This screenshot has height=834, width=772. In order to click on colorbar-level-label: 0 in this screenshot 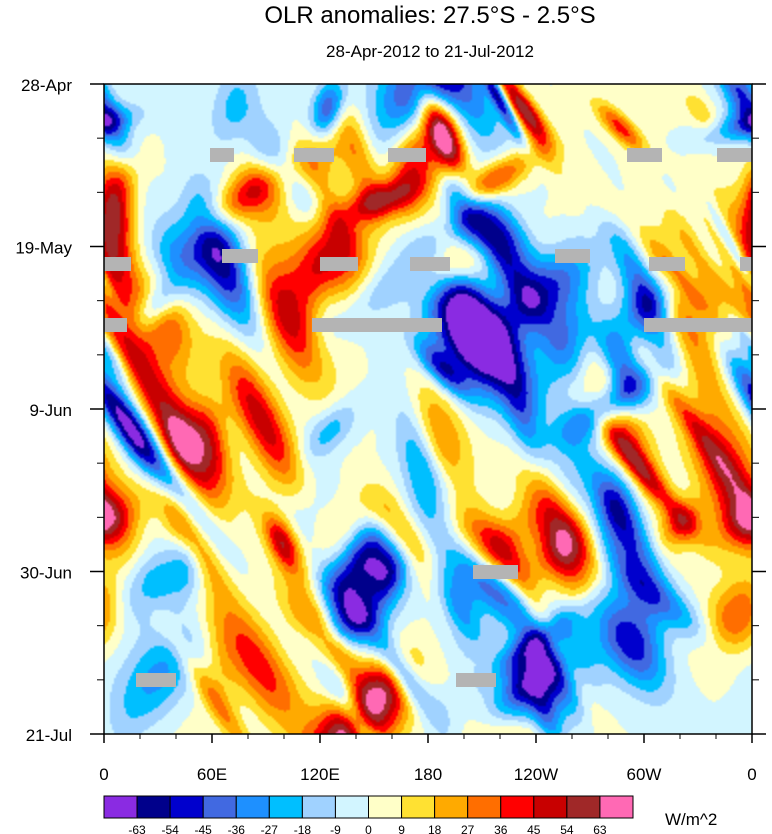, I will do `click(368, 828)`.